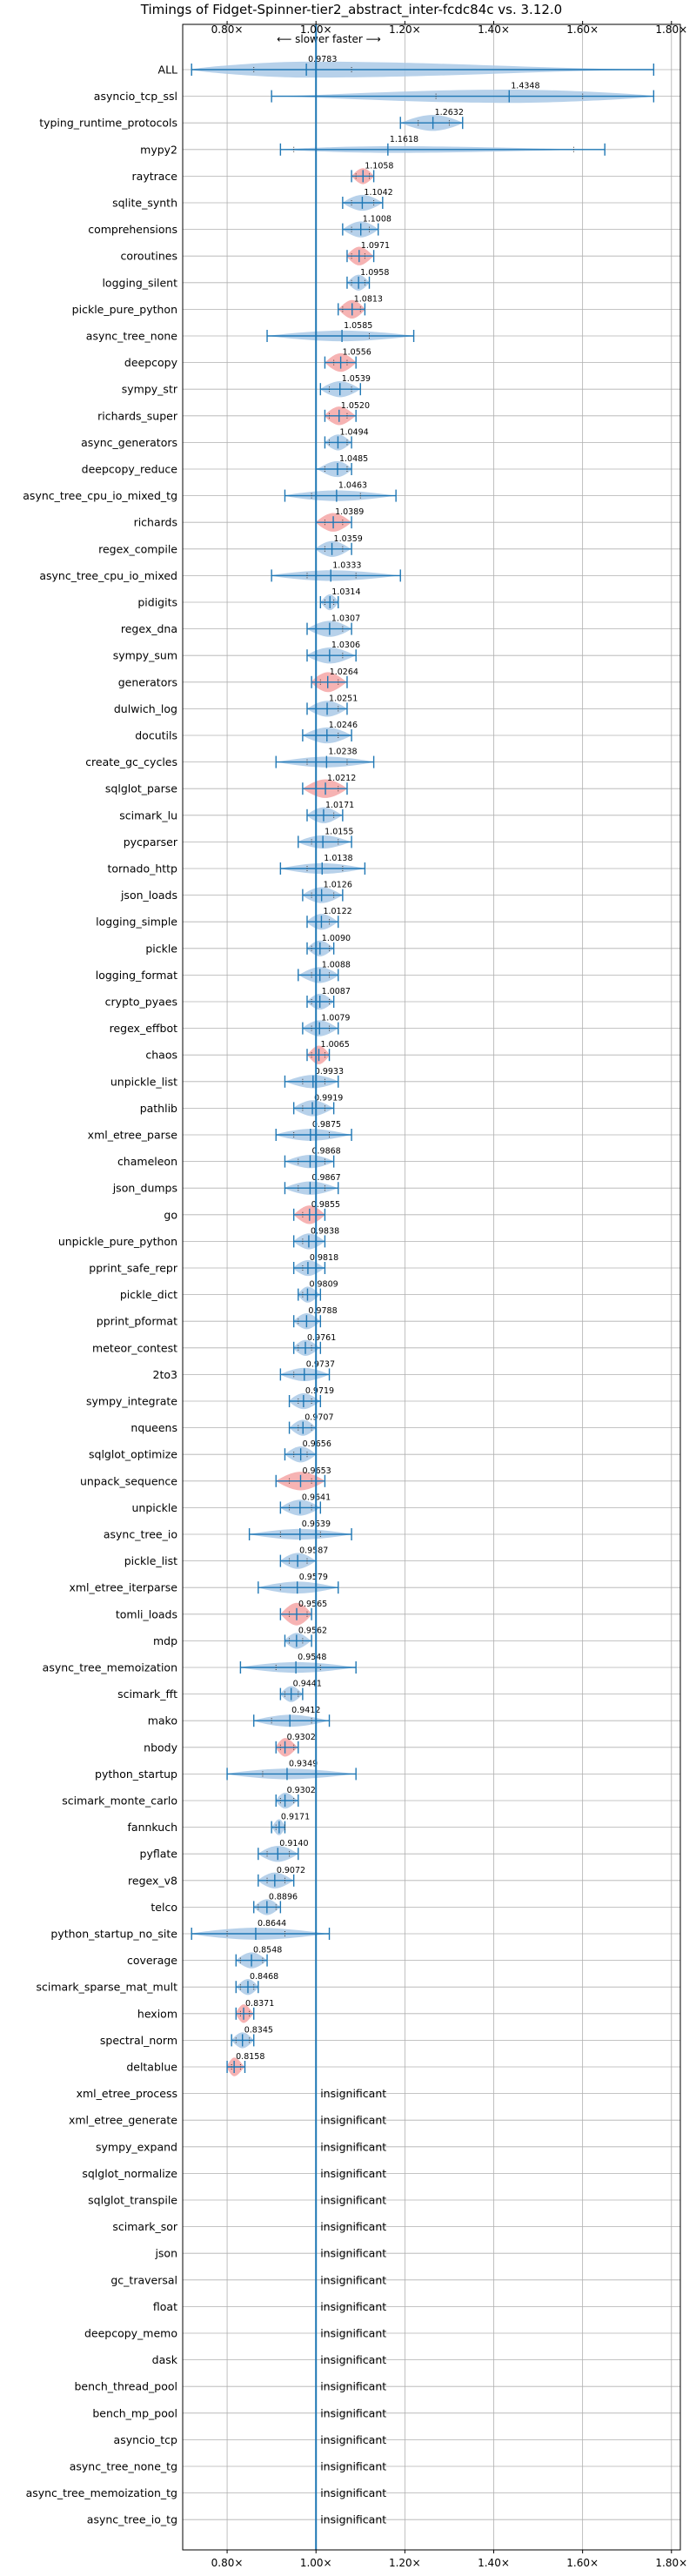 The height and width of the screenshot is (2576, 696). I want to click on category-label: sqlglot_optimize, so click(133, 1454).